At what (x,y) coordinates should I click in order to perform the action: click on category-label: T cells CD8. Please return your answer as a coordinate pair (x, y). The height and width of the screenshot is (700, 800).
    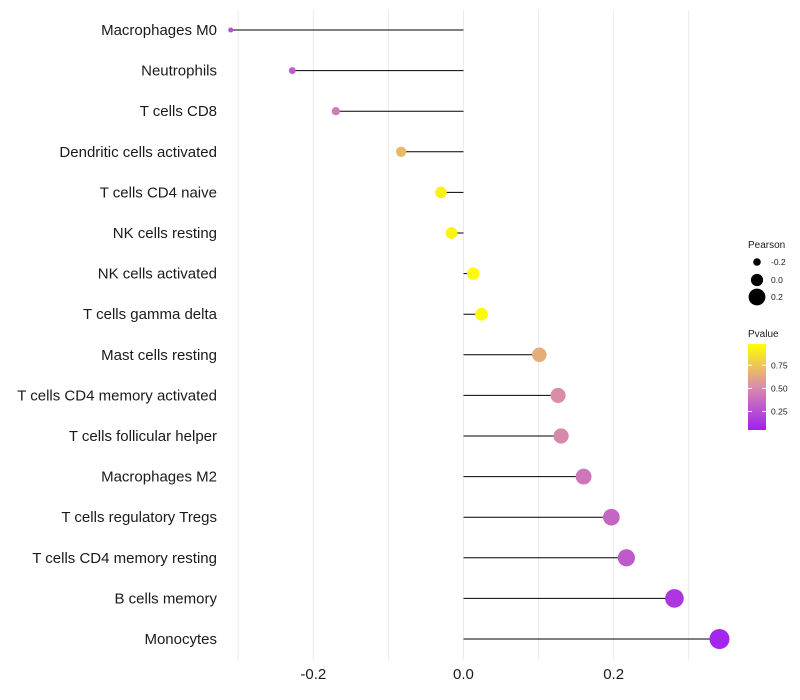
    Looking at the image, I should click on (178, 111).